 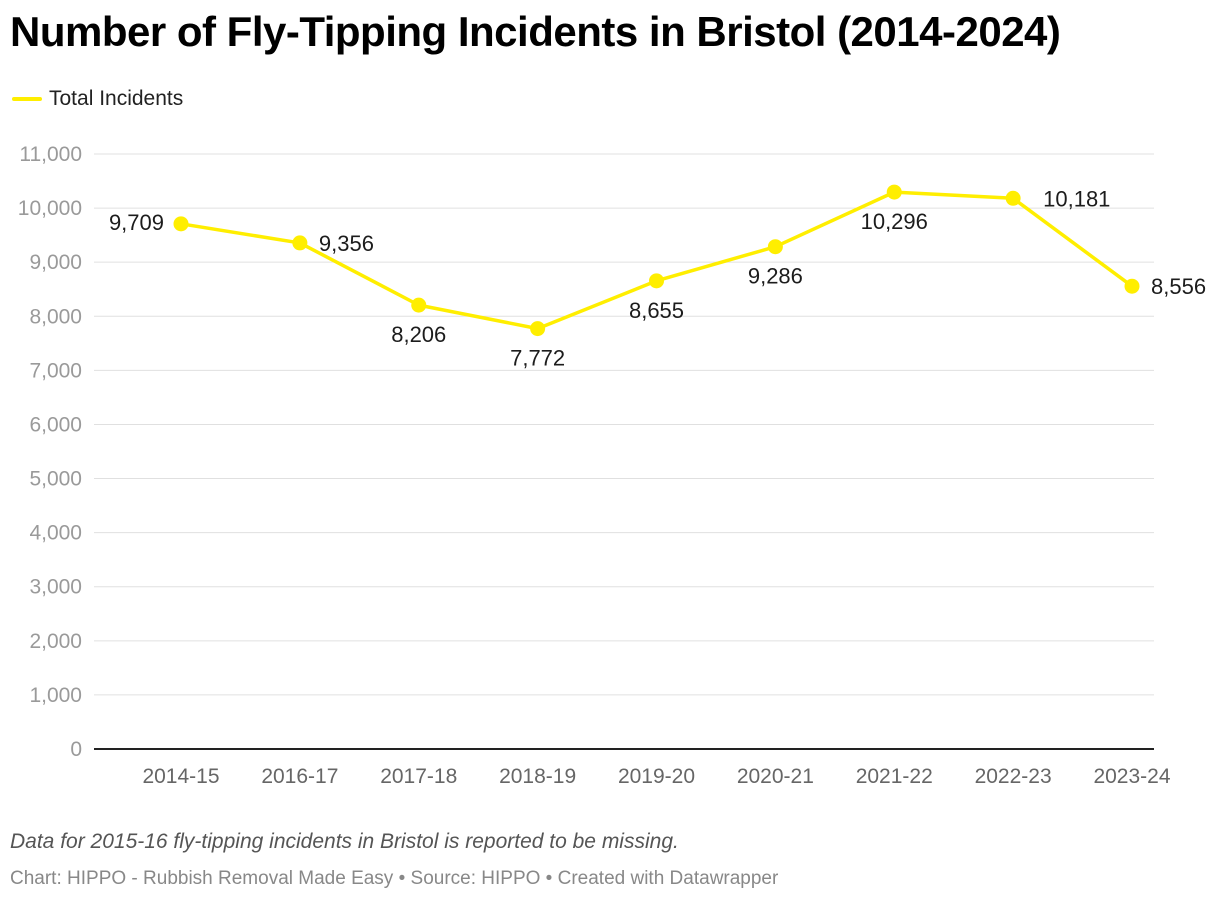 I want to click on x-tick-label: 2017-18, so click(x=418, y=776).